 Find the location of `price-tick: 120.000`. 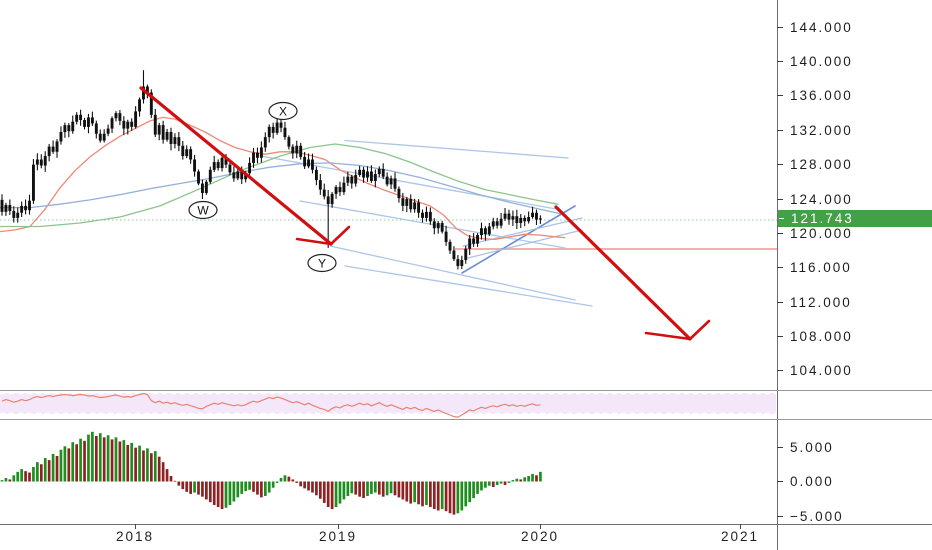

price-tick: 120.000 is located at coordinates (815, 233).